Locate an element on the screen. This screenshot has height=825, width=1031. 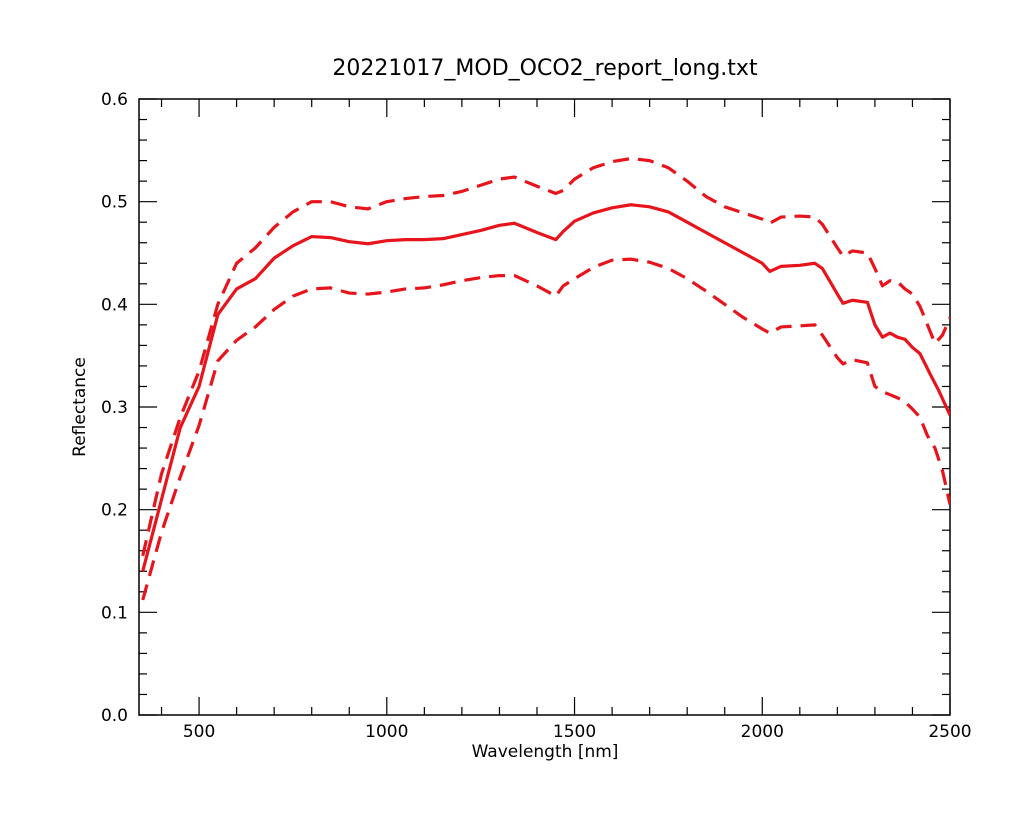
x-tick-label: 1500 is located at coordinates (574, 732).